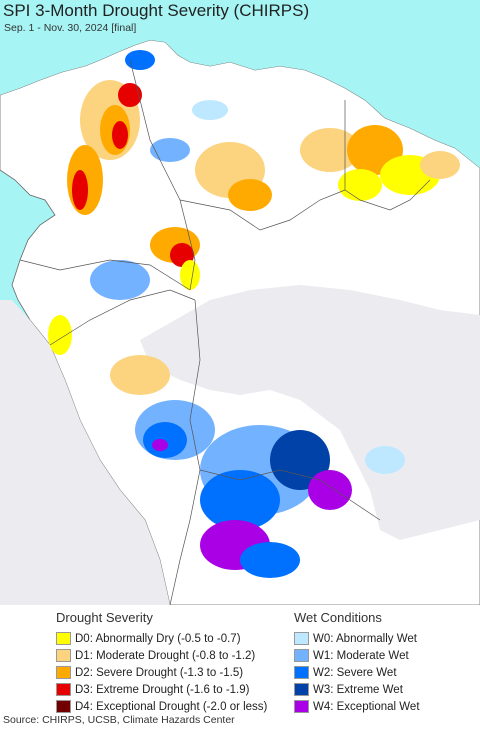 This screenshot has width=480, height=730. Describe the element at coordinates (63, 689) in the screenshot. I see `swatch-d3` at that location.